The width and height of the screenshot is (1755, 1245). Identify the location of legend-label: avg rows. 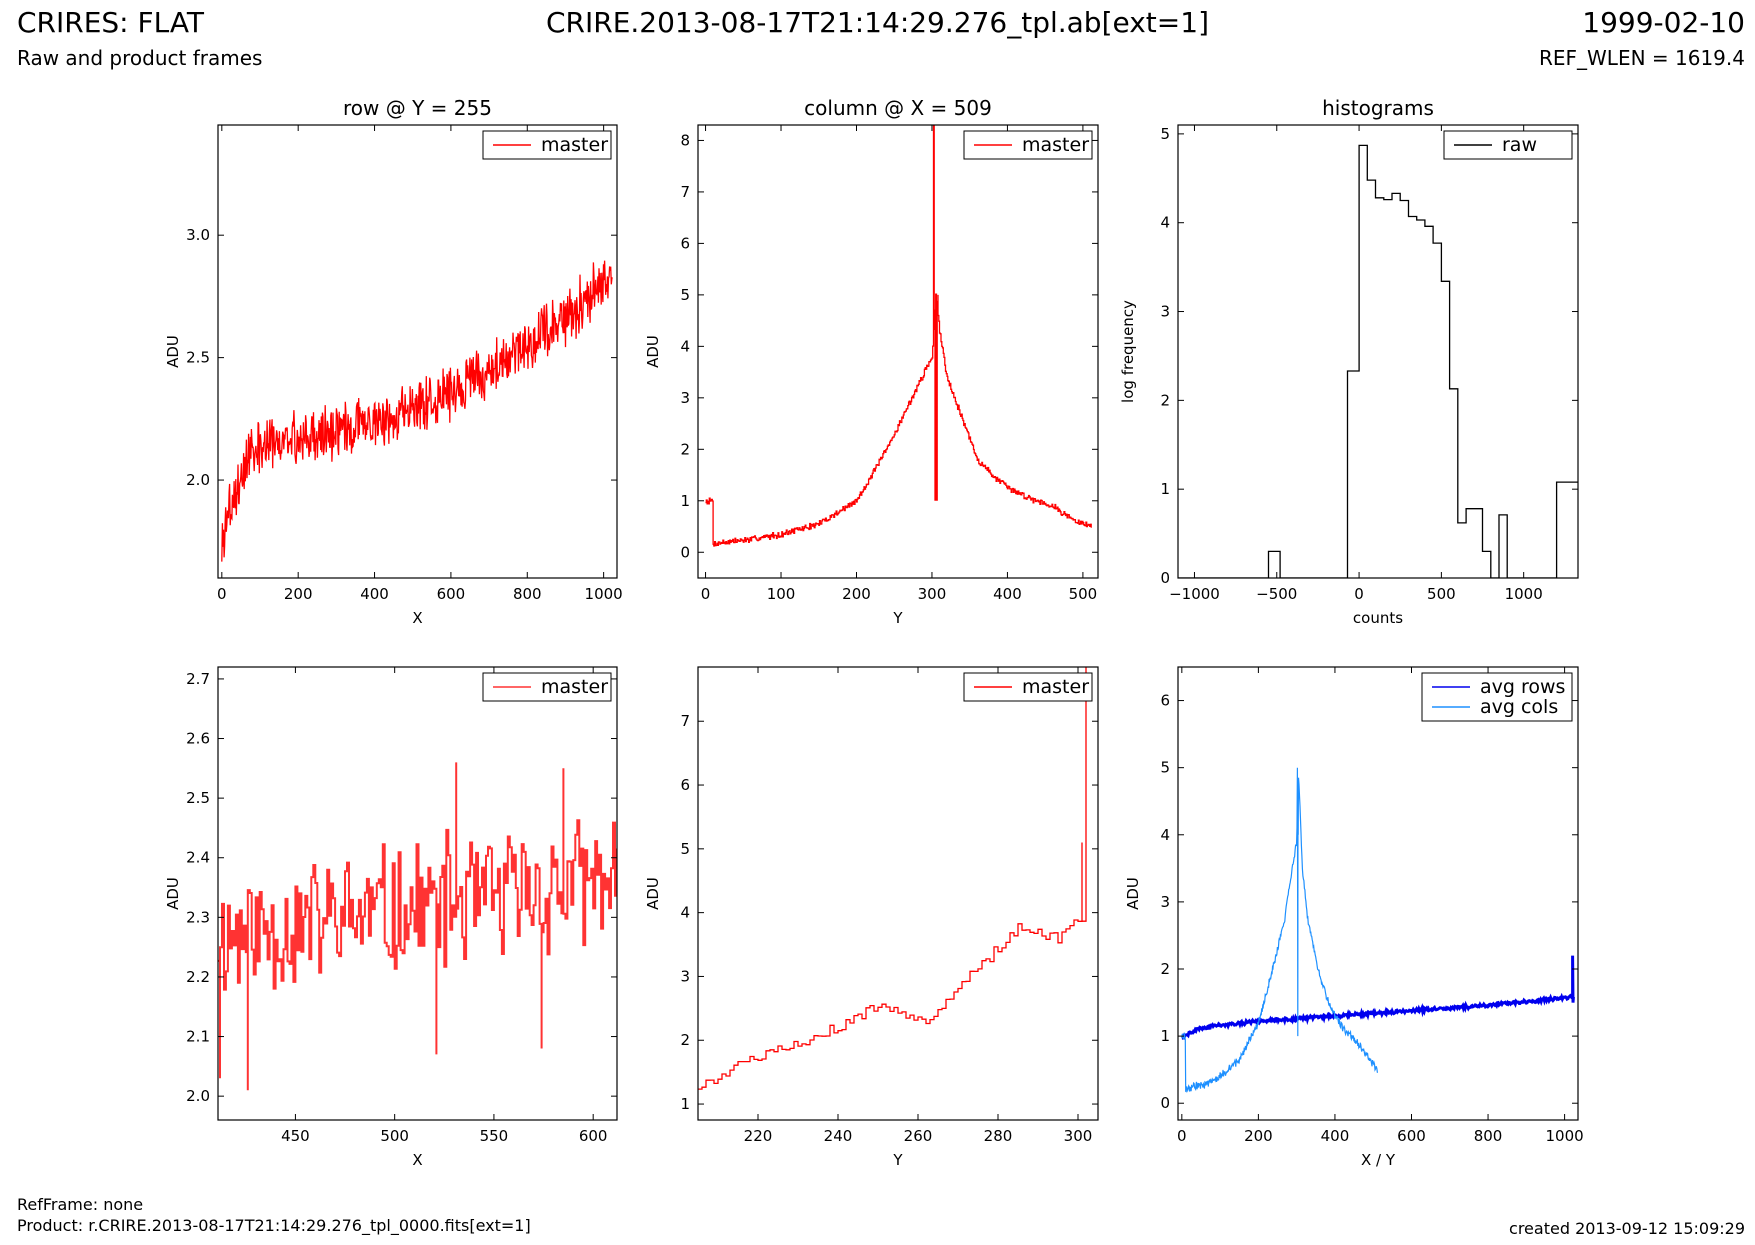
(1522, 687).